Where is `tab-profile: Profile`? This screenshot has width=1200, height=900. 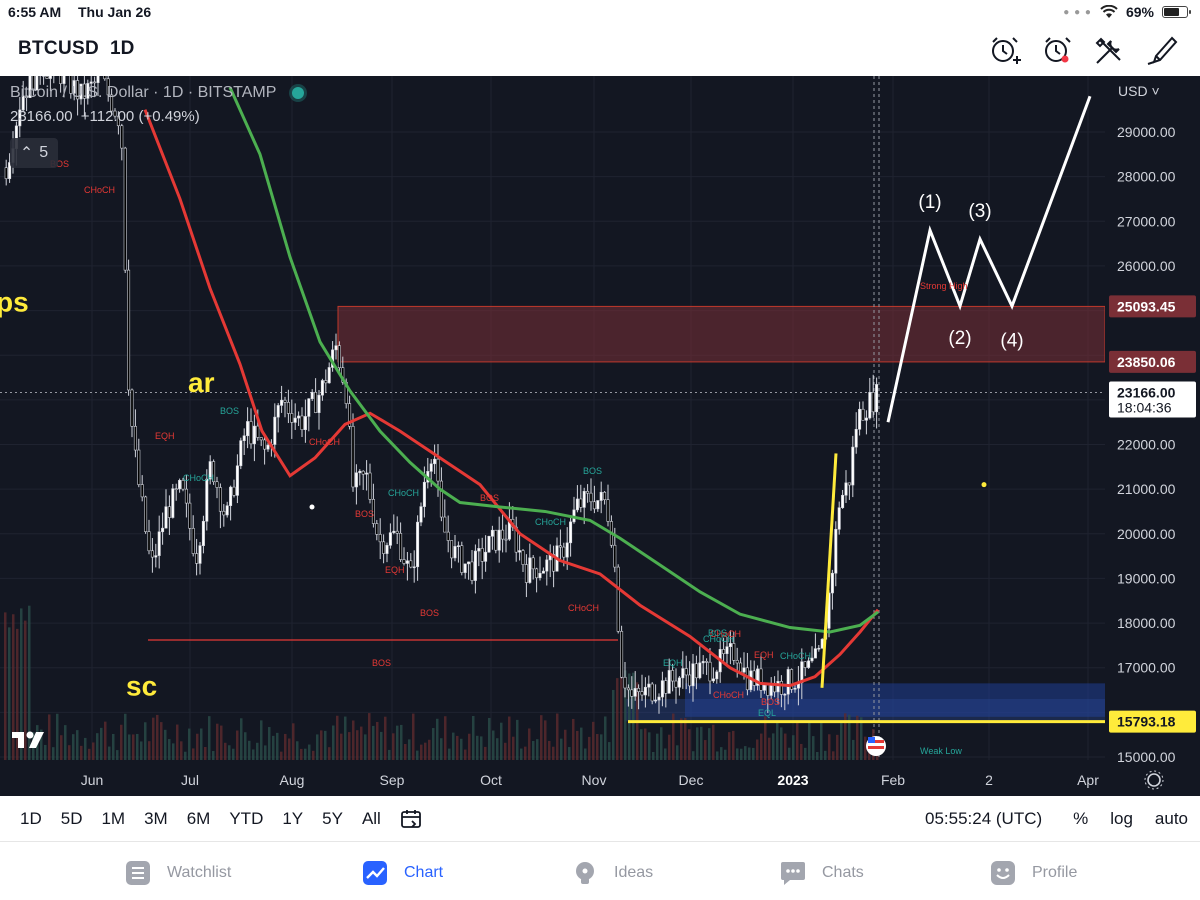 tab-profile: Profile is located at coordinates (1033, 873).